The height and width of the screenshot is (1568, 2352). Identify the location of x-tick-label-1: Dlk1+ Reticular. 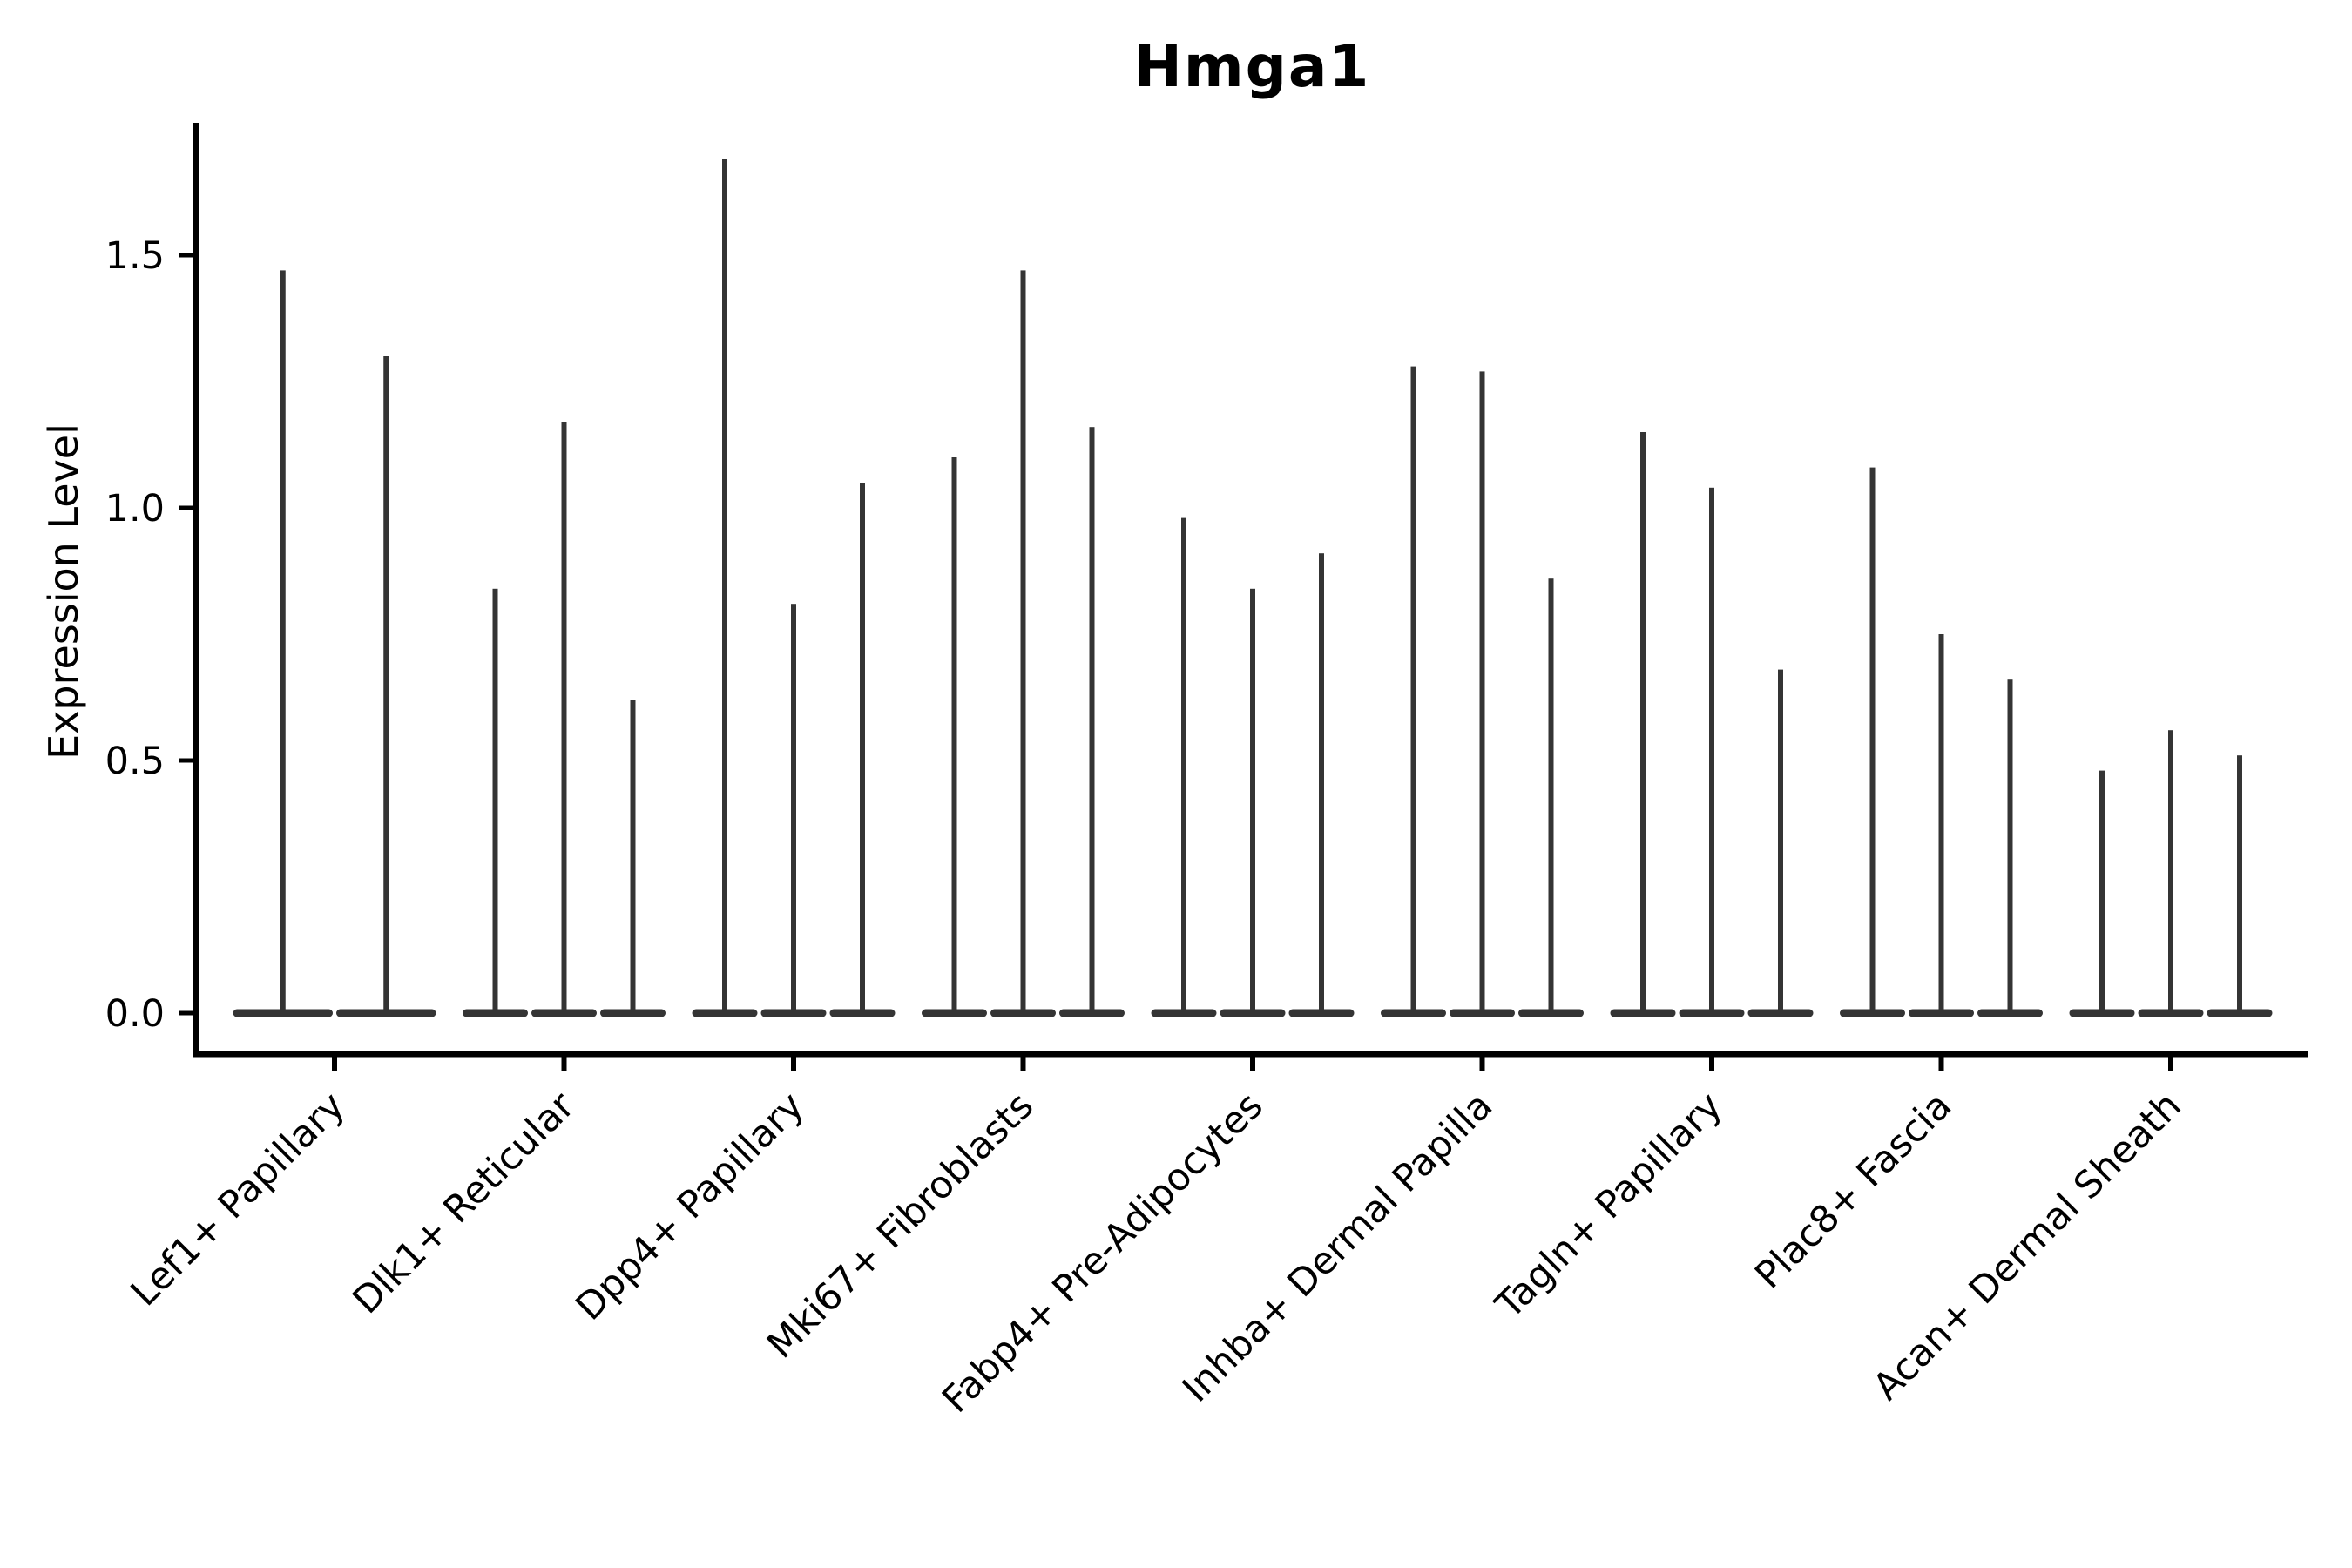
(465, 1203).